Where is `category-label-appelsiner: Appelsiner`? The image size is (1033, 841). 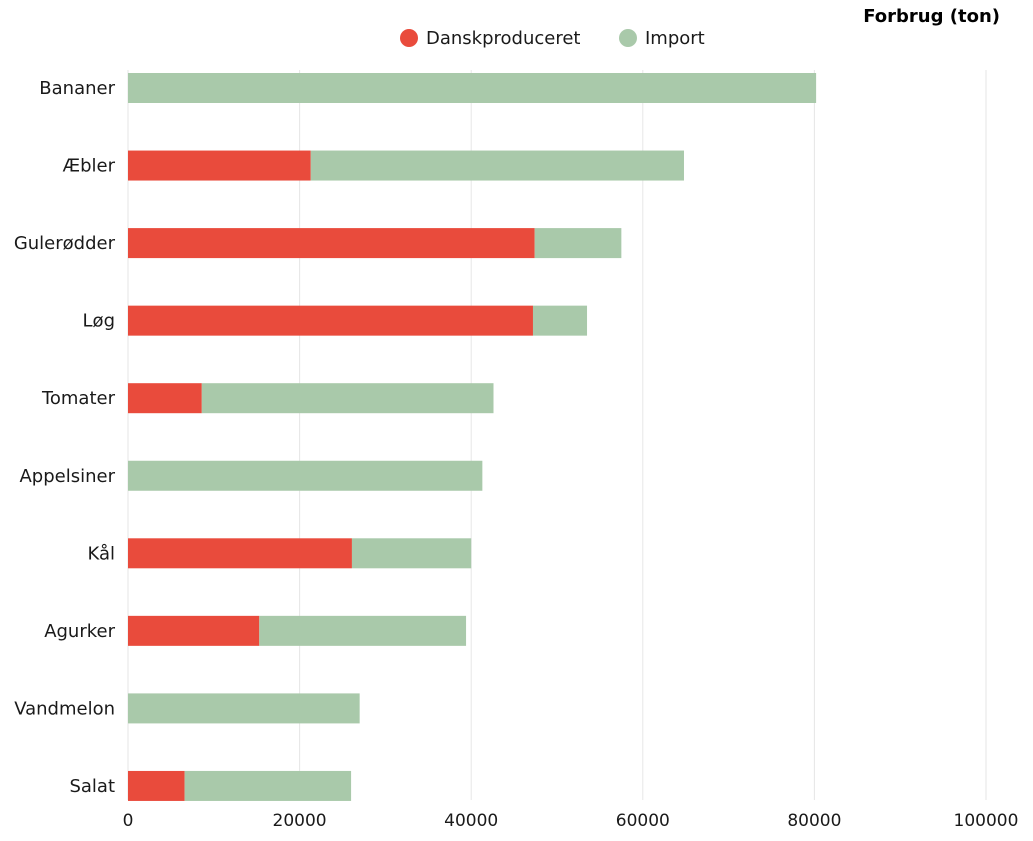
category-label-appelsiner: Appelsiner is located at coordinates (67, 476).